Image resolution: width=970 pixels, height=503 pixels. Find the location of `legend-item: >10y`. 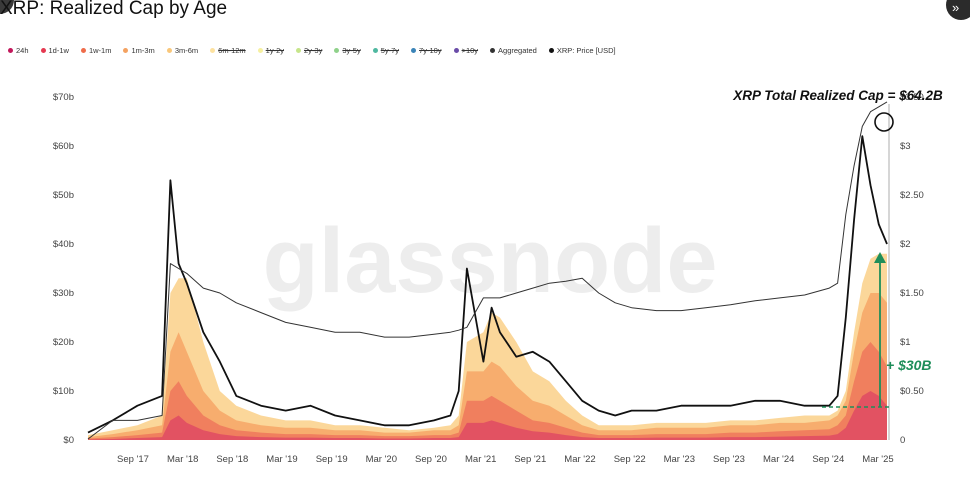

legend-item: >10y is located at coordinates (466, 50).